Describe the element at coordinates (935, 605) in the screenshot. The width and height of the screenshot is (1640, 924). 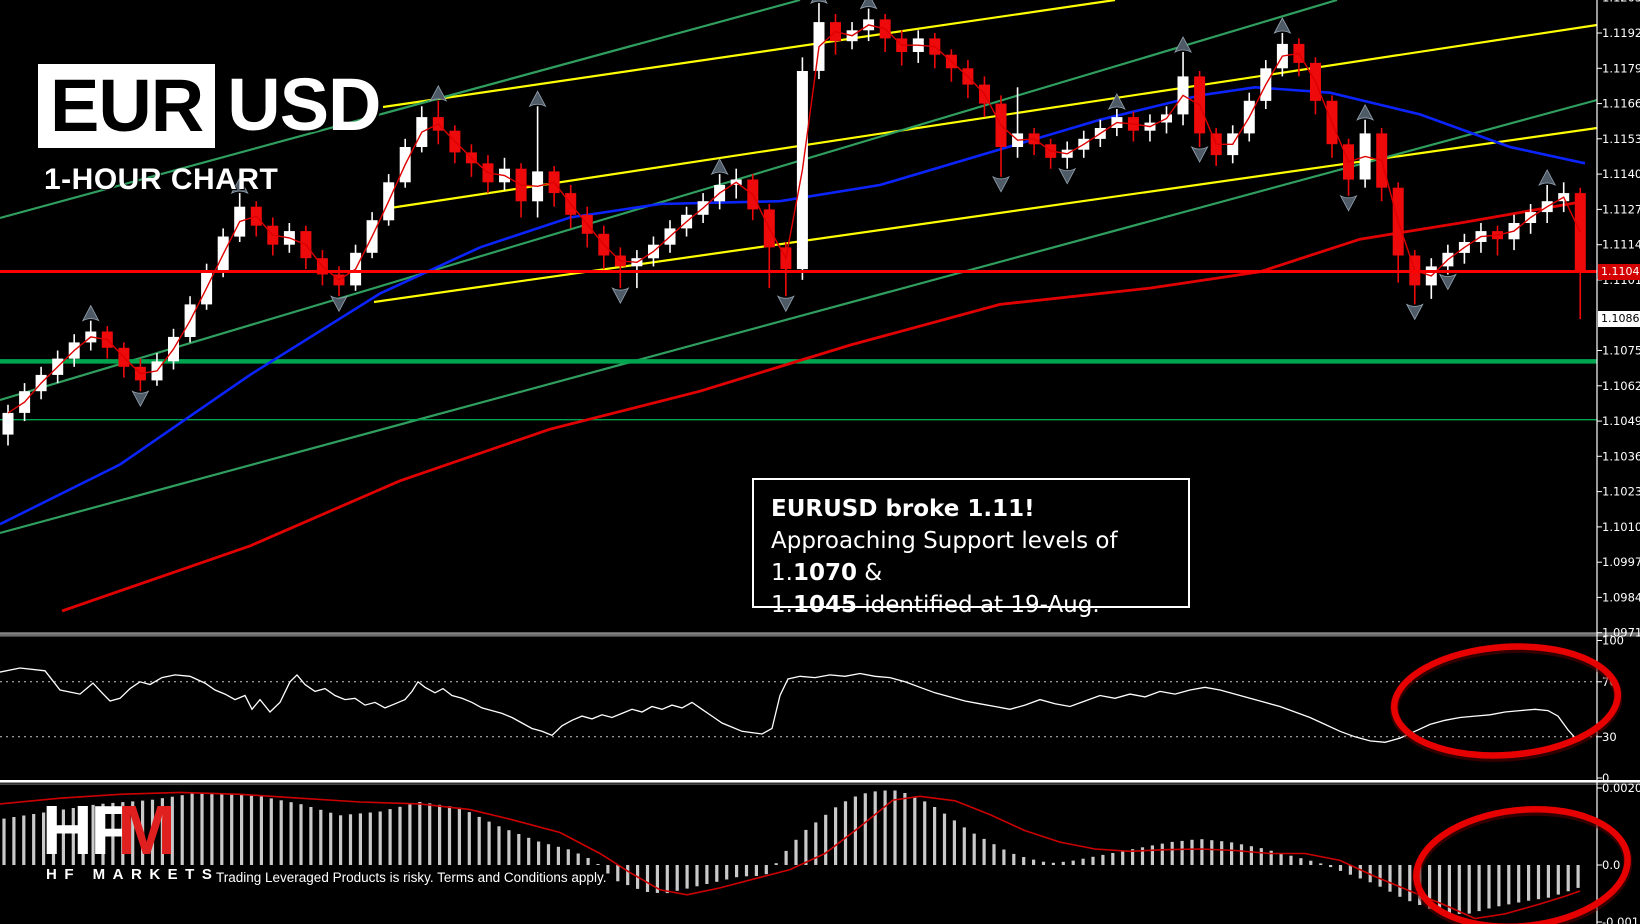
I see `annotation-line3: 1.1045 identified at 19-Aug.` at that location.